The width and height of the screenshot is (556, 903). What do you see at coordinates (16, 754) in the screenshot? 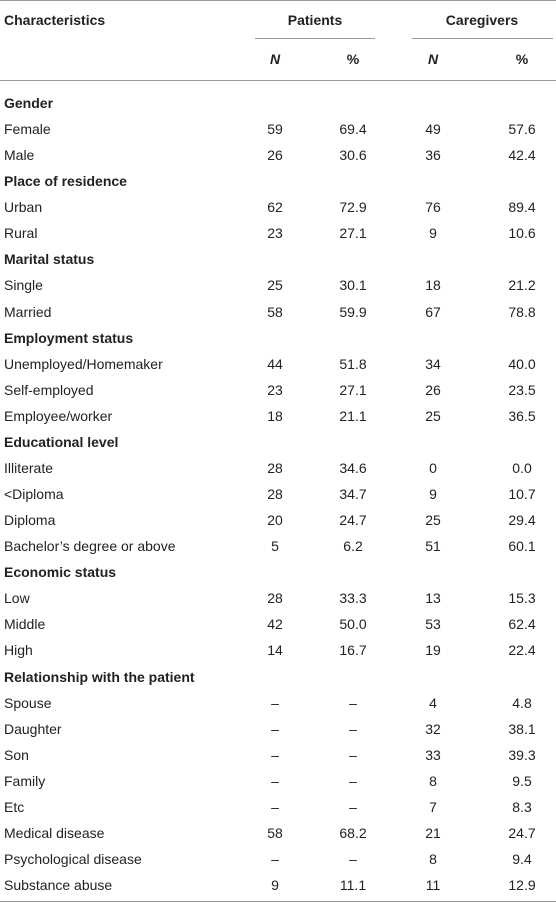
I see `row-label: Son` at bounding box center [16, 754].